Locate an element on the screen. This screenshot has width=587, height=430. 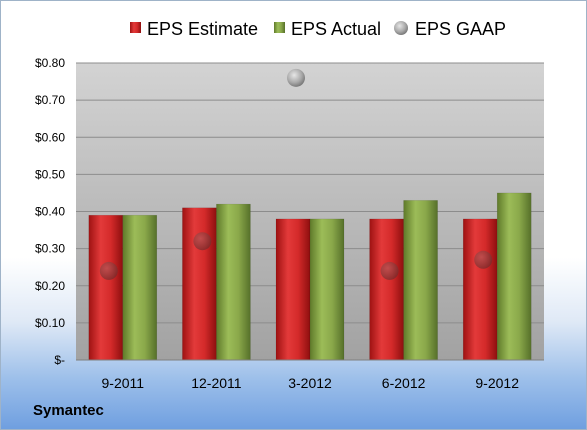
y-tick-label: $0.80 is located at coordinates (50, 63).